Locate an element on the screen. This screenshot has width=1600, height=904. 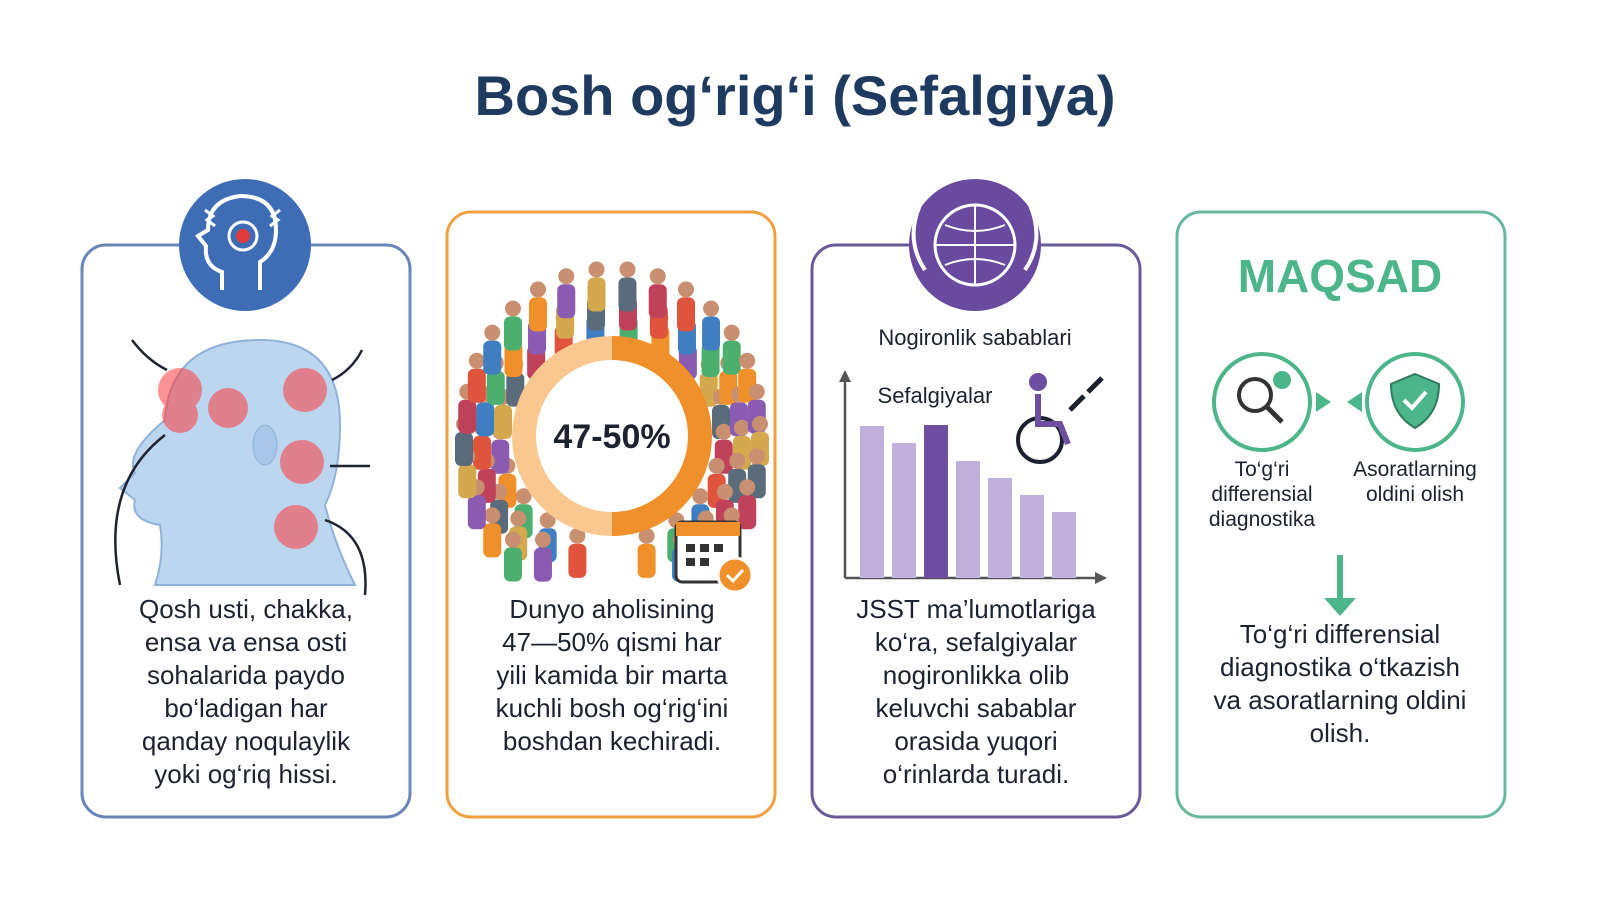
description: keluvchi sabablar is located at coordinates (976, 708).